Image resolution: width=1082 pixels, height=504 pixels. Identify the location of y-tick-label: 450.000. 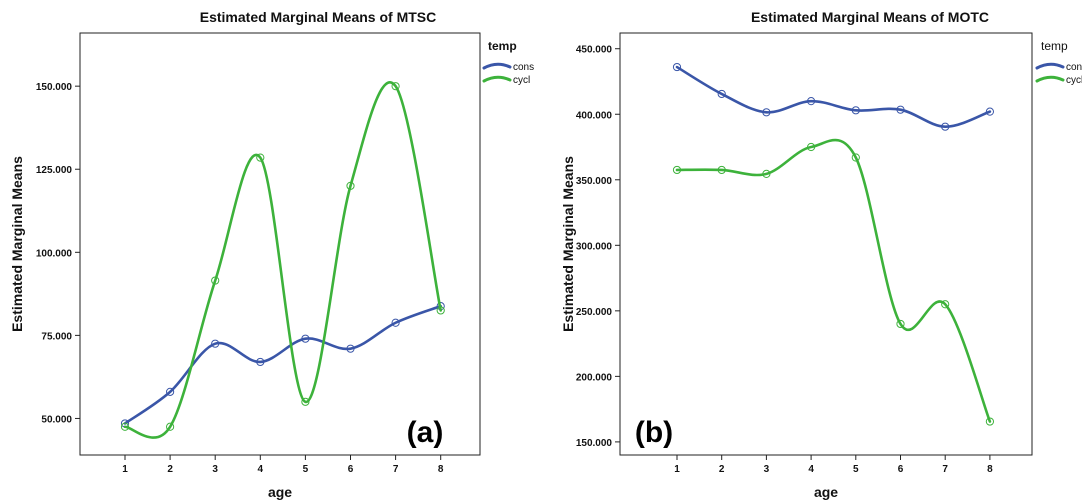
(594, 50).